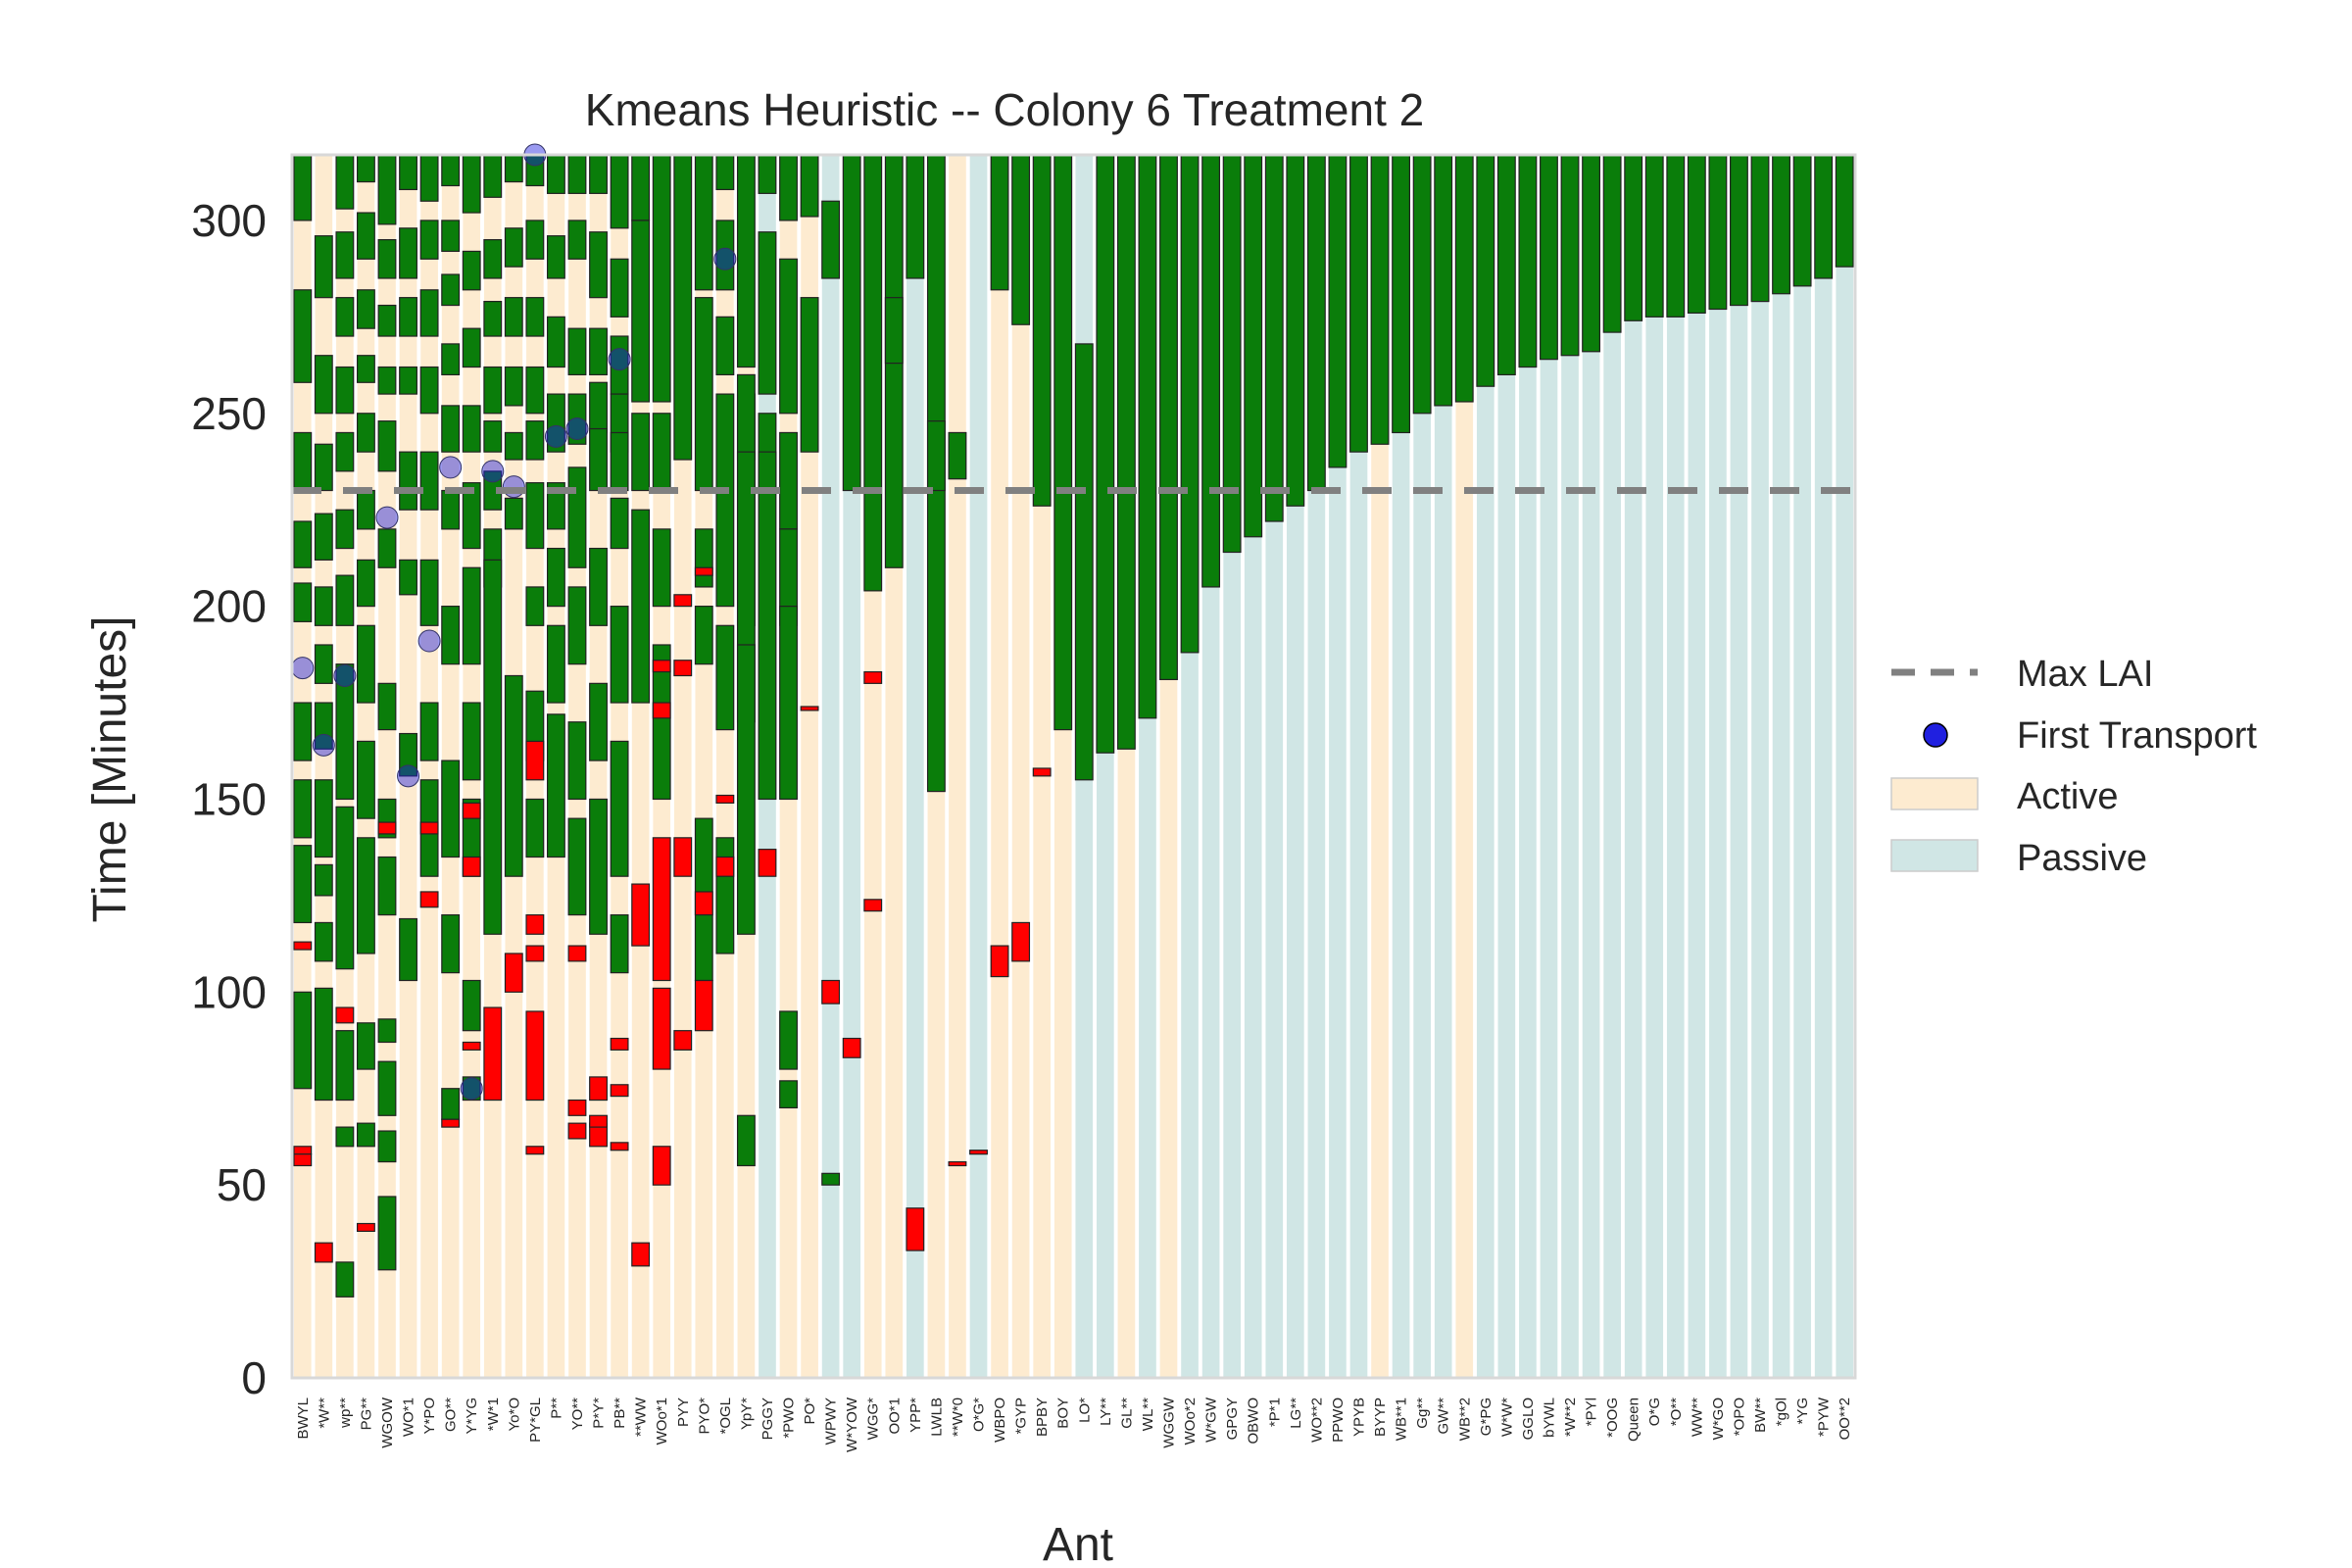 Image resolution: width=2352 pixels, height=1568 pixels. What do you see at coordinates (1084, 1410) in the screenshot?
I see `x-tick-label: LO*` at bounding box center [1084, 1410].